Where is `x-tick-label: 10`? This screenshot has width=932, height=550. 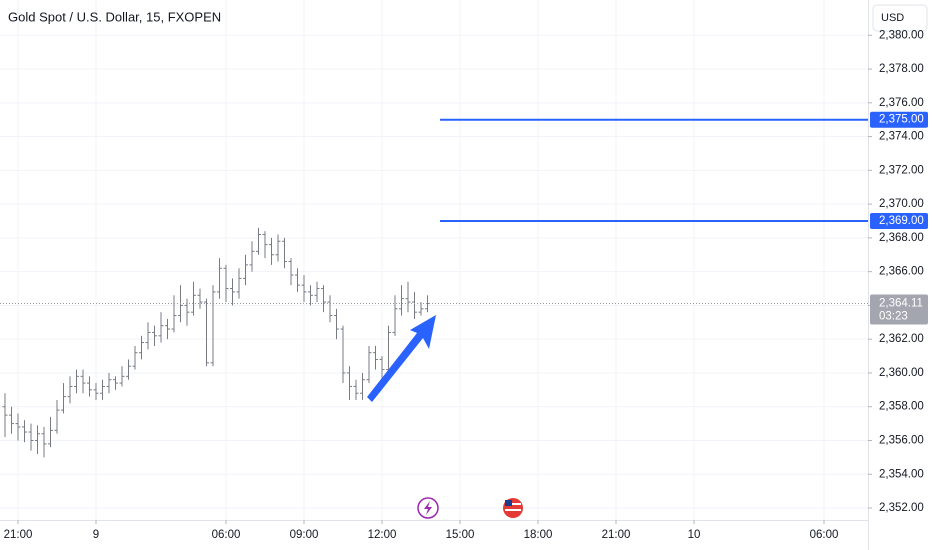 x-tick-label: 10 is located at coordinates (694, 535).